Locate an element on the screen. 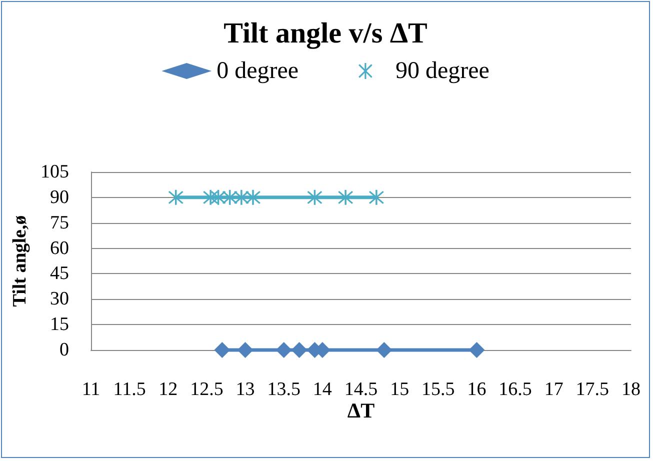 Image resolution: width=653 pixels, height=461 pixels. legend-label: 90 degree is located at coordinates (442, 71).